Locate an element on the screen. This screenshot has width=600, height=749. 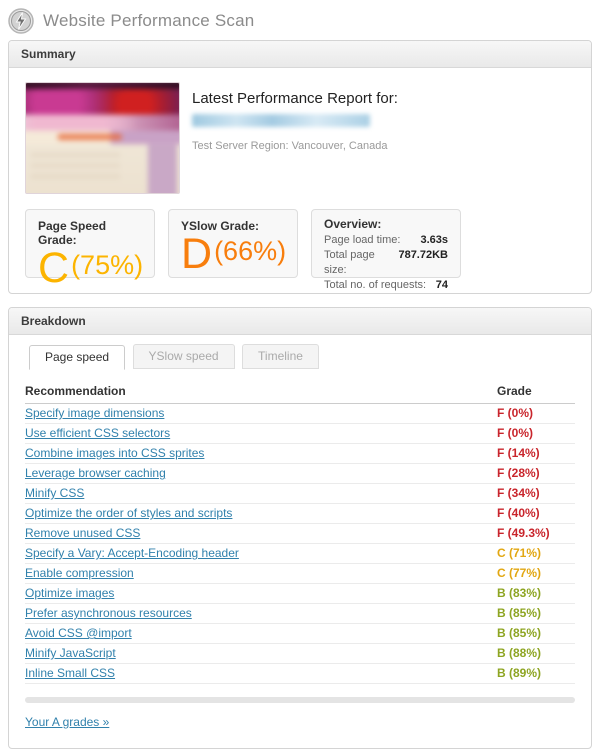
site-thumbnail is located at coordinates (102, 138).